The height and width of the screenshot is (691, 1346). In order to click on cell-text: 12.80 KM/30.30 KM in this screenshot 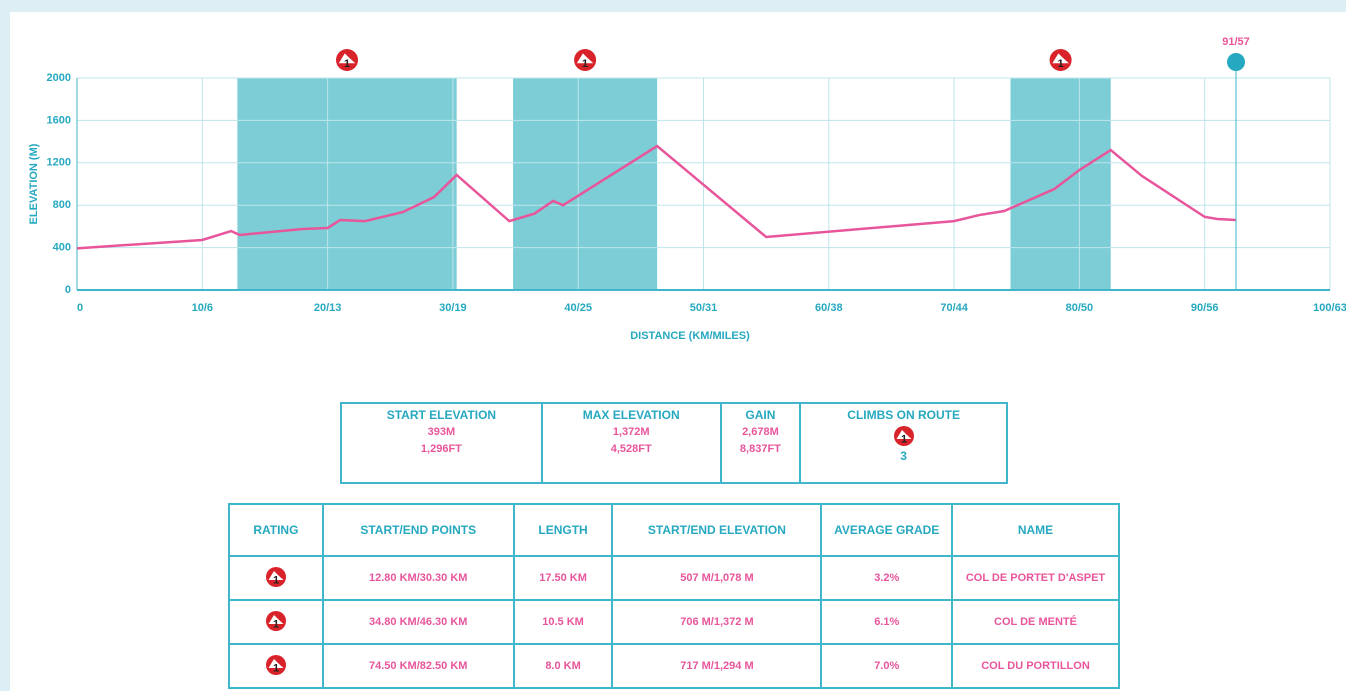, I will do `click(418, 578)`.